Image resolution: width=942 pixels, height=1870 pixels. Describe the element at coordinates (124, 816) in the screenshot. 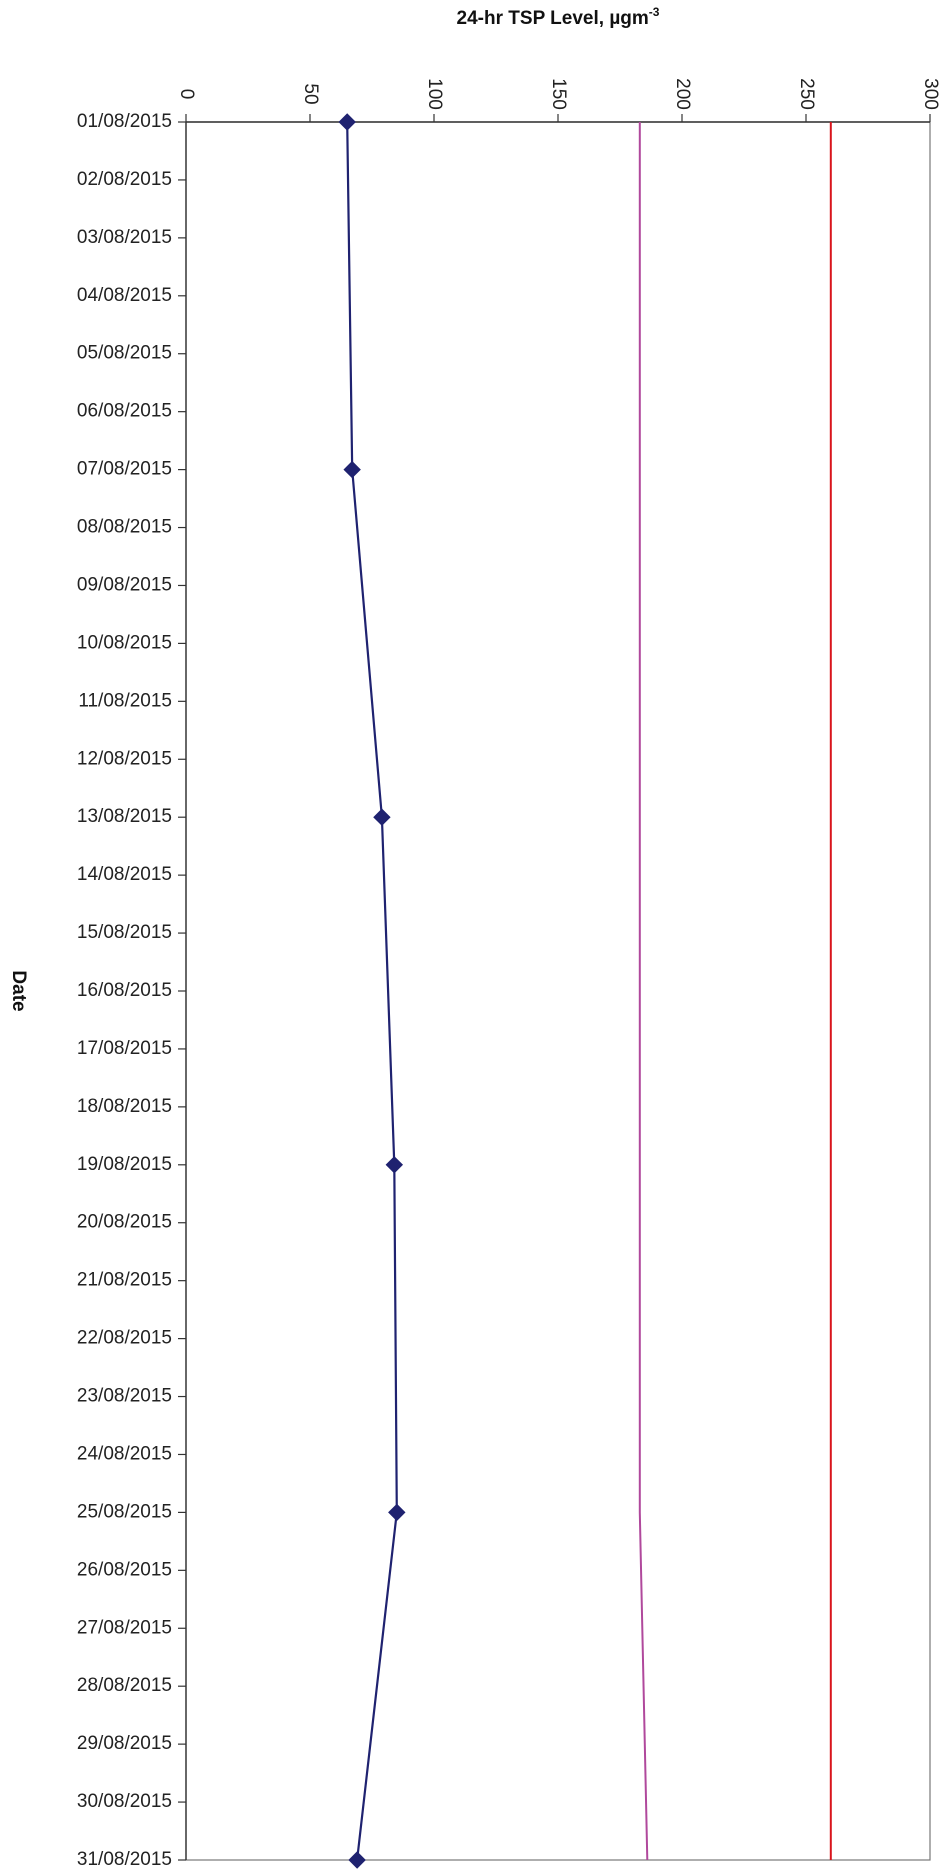

I see `date-tick-label: 13/08/2015` at that location.